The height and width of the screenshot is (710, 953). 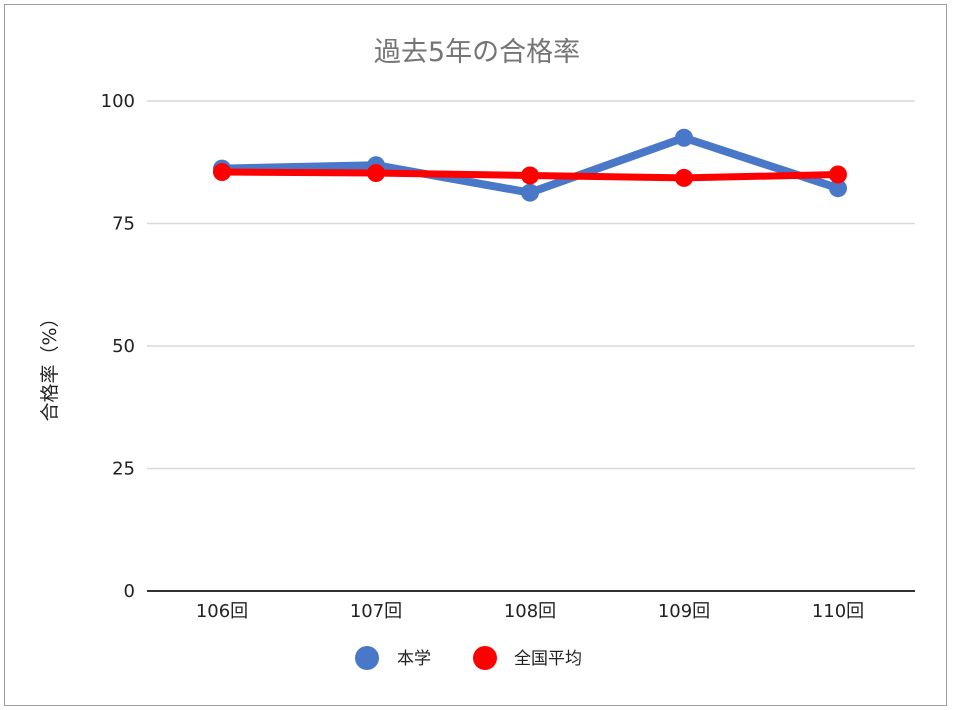 What do you see at coordinates (50, 364) in the screenshot?
I see `y-axis-label: 合格率（%）` at bounding box center [50, 364].